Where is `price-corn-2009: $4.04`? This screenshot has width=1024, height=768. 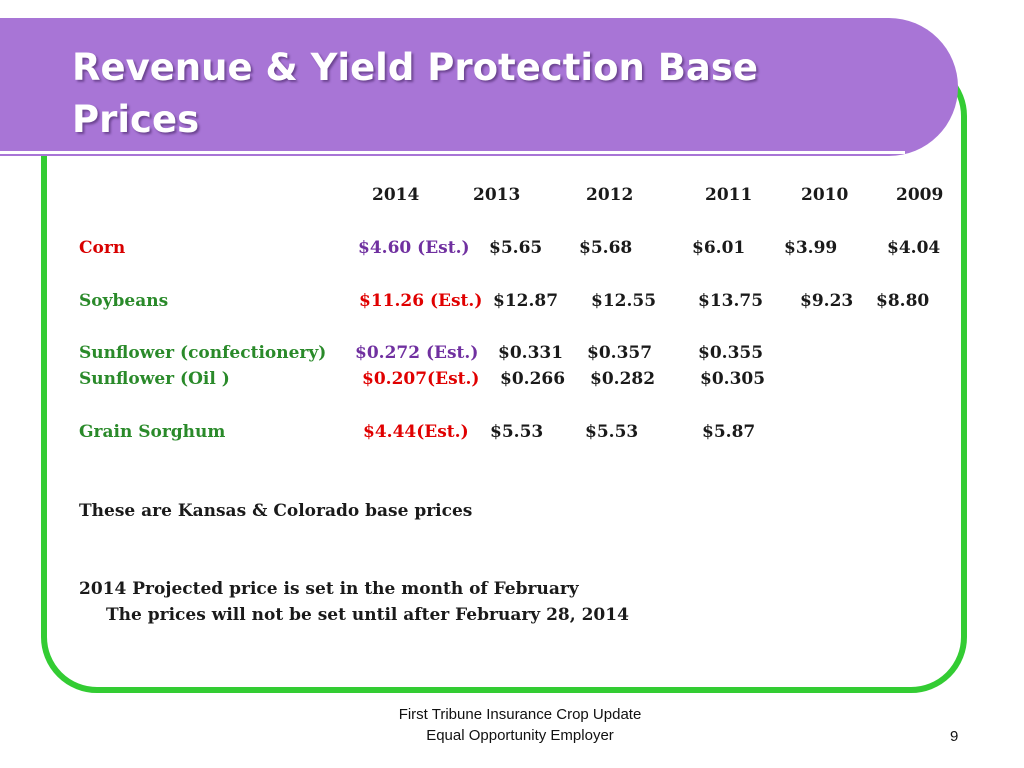 price-corn-2009: $4.04 is located at coordinates (914, 248).